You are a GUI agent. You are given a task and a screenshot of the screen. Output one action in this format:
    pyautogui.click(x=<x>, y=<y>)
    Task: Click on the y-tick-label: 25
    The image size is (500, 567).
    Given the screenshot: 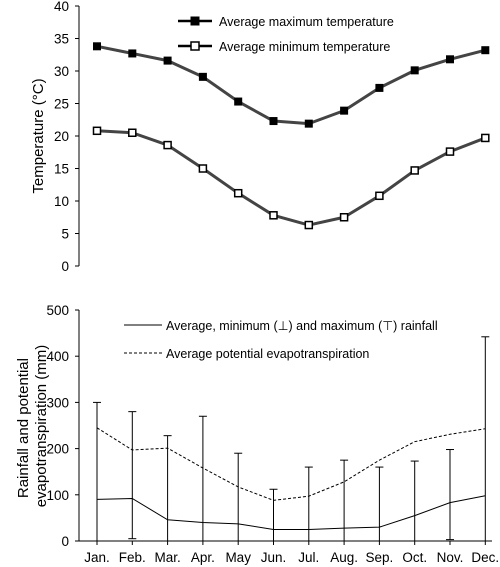 What is the action you would take?
    pyautogui.click(x=61, y=104)
    